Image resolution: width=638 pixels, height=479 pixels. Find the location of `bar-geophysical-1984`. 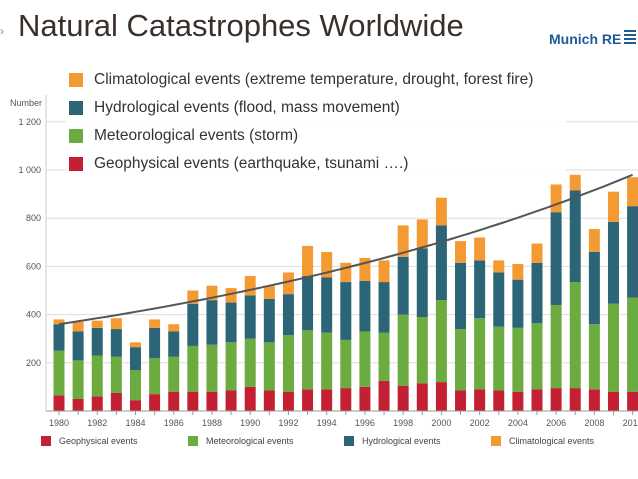

bar-geophysical-1984 is located at coordinates (135, 405).